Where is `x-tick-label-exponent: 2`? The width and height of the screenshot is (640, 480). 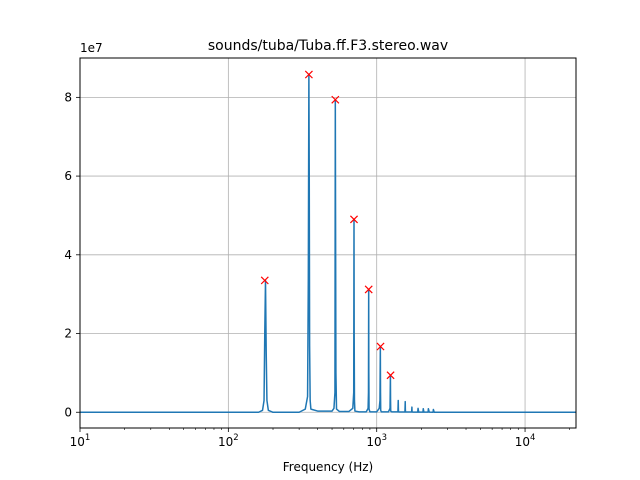
x-tick-label-exponent: 2 is located at coordinates (235, 438).